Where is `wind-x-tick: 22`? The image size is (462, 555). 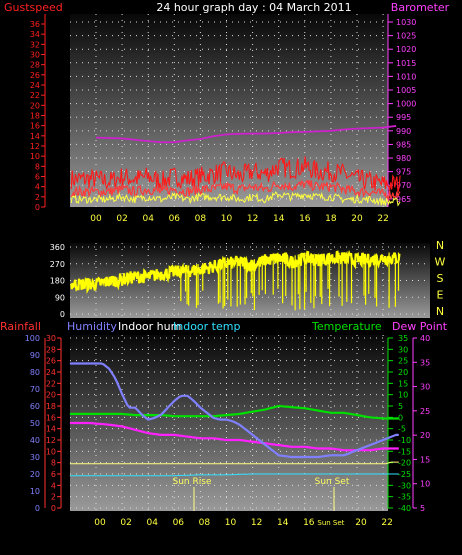
wind-x-tick: 22 is located at coordinates (382, 219).